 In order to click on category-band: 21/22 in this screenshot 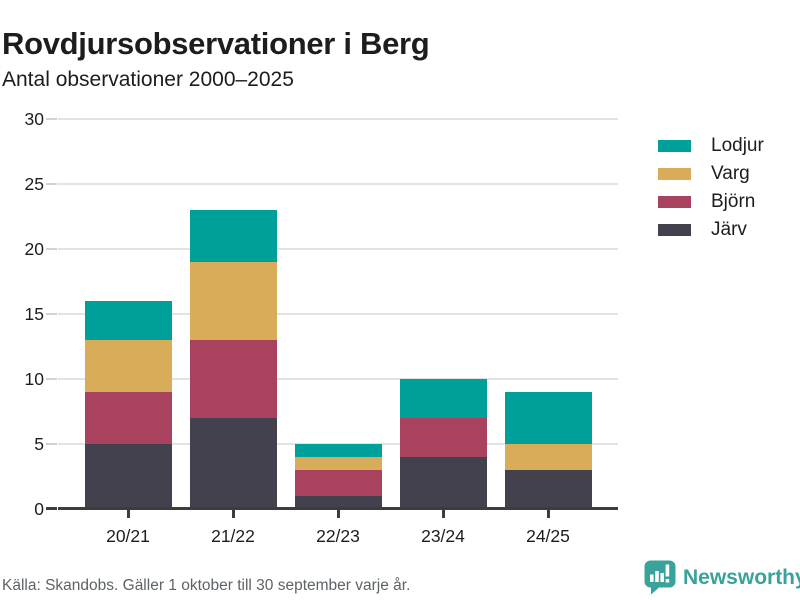, I will do `click(233, 332)`.